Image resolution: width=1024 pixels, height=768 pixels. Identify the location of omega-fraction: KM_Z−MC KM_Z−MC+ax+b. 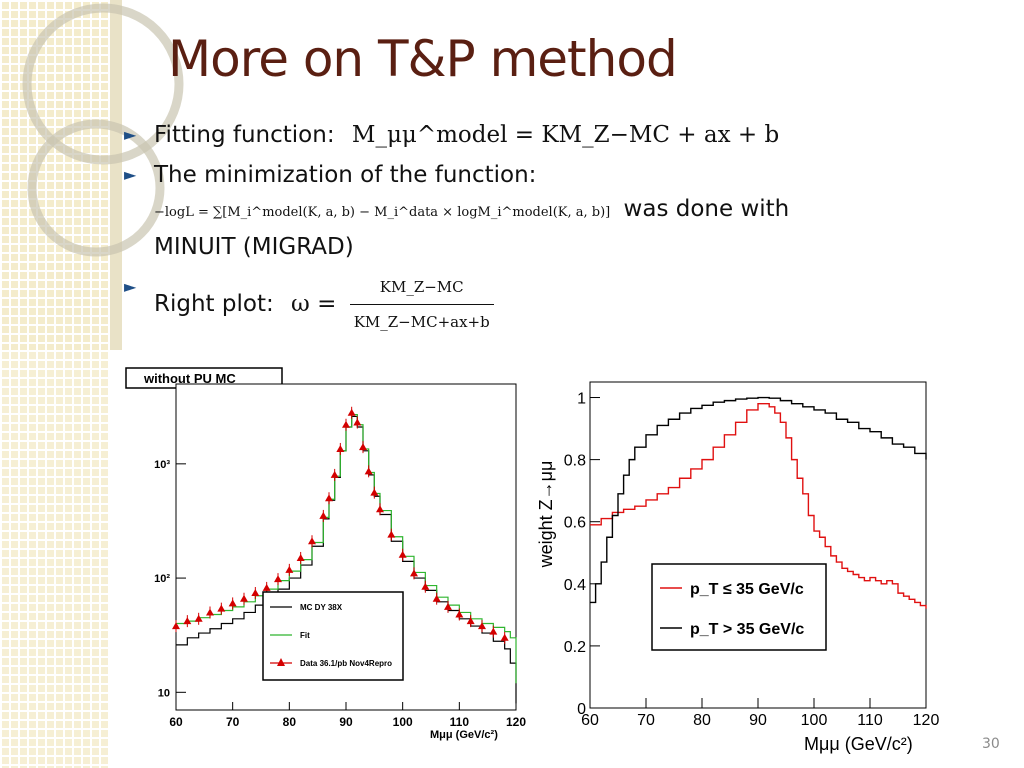
(421, 304).